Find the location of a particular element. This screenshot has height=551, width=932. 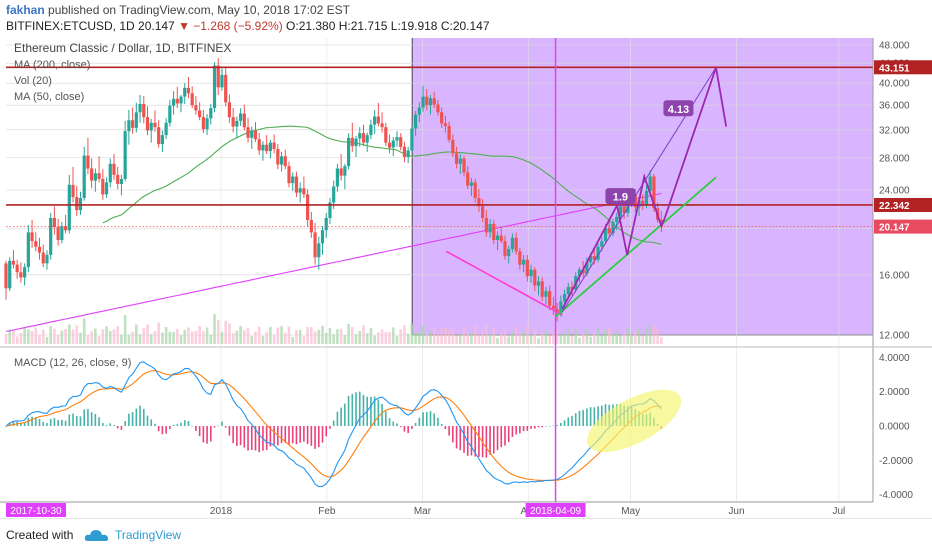

pattern-path is located at coordinates (644, 188).